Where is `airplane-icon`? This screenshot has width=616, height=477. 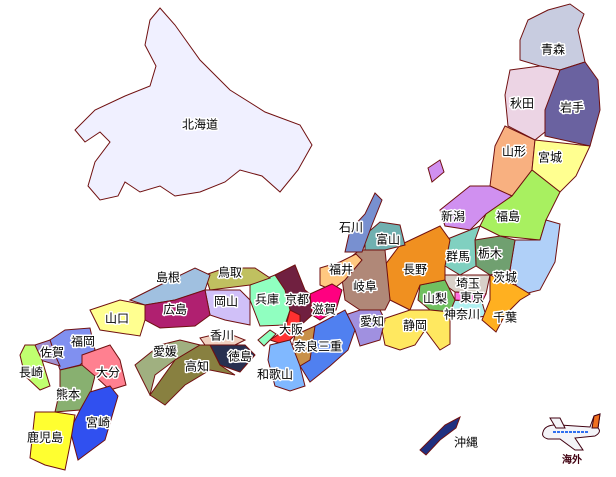 airplane-icon is located at coordinates (571, 432).